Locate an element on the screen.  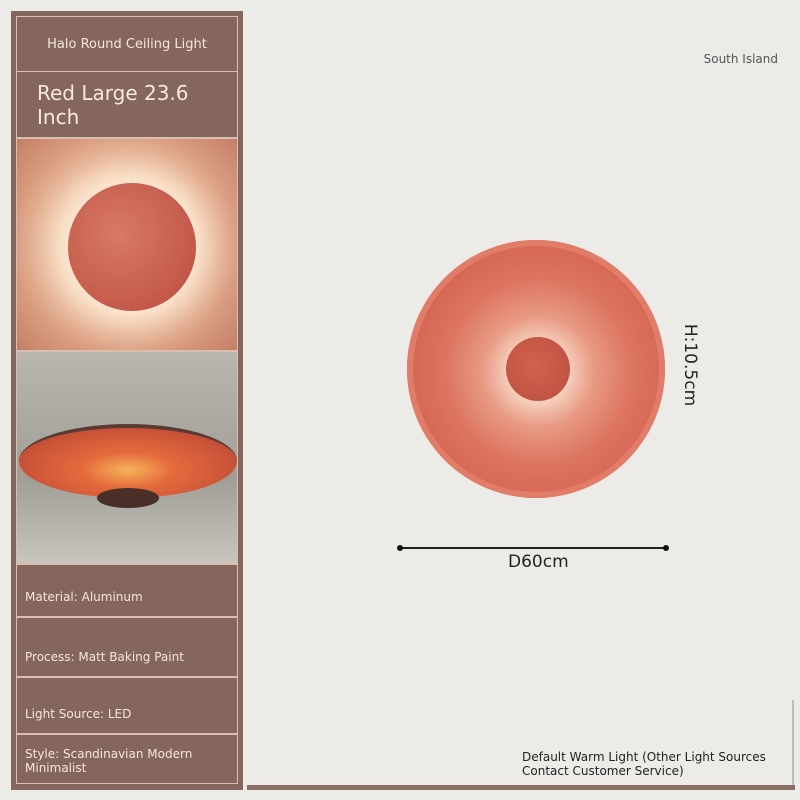
lamp-illustration is located at coordinates (536, 369).